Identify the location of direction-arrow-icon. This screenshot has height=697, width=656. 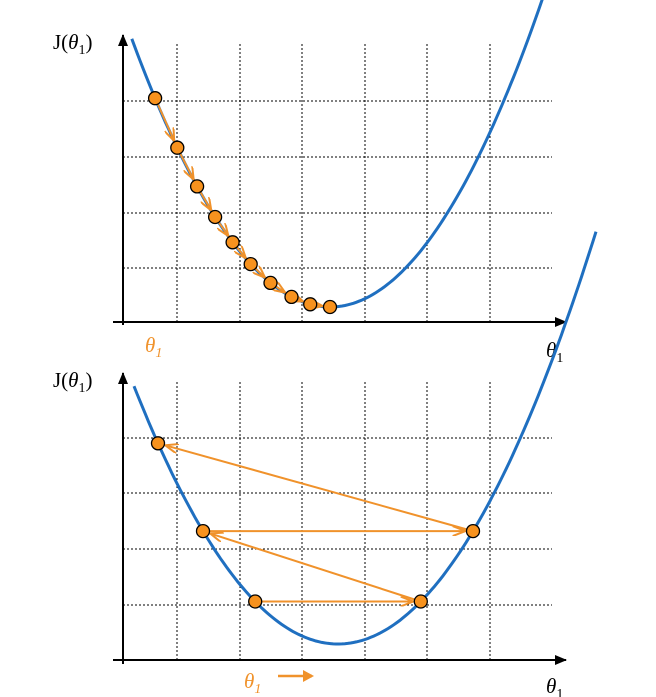
(296, 676).